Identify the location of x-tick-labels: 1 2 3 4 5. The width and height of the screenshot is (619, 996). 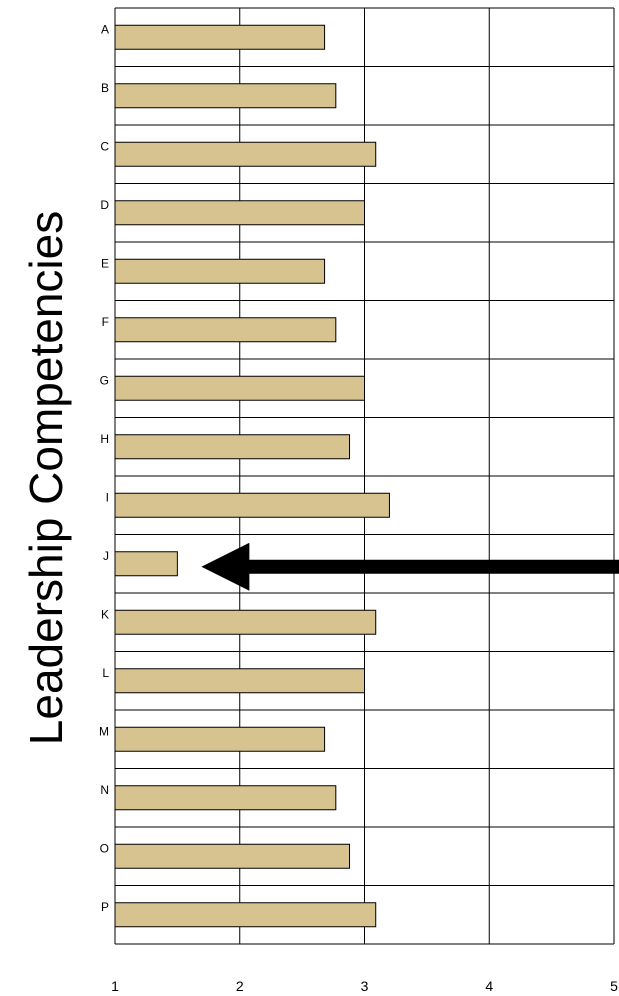
(364, 986).